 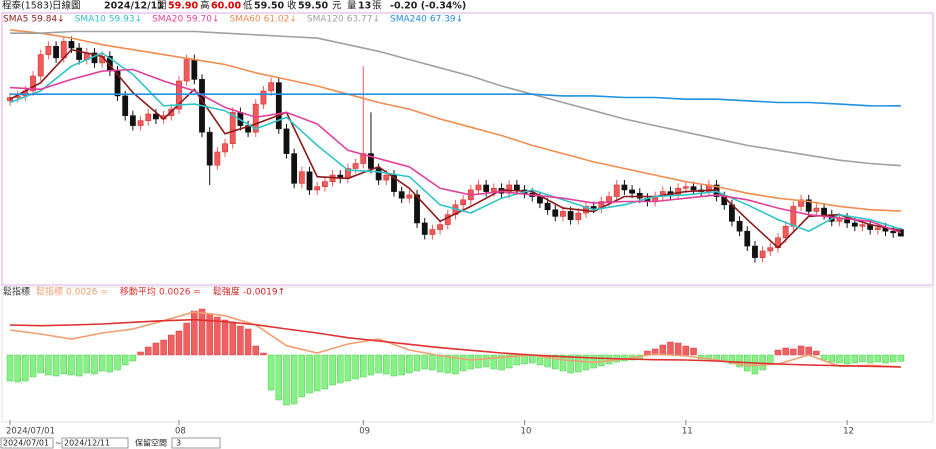 I want to click on legend-text: 59.93↓, so click(x=125, y=20).